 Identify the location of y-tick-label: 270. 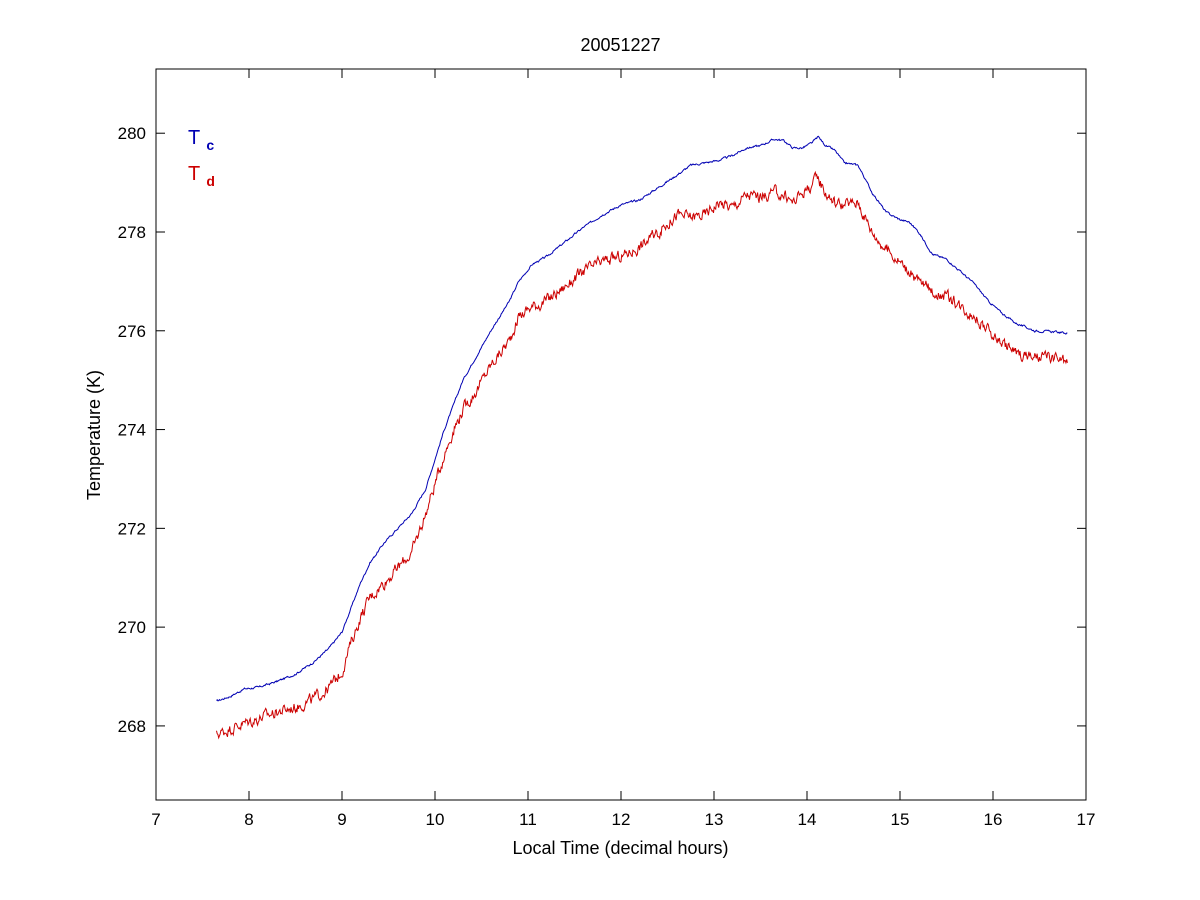
(132, 627).